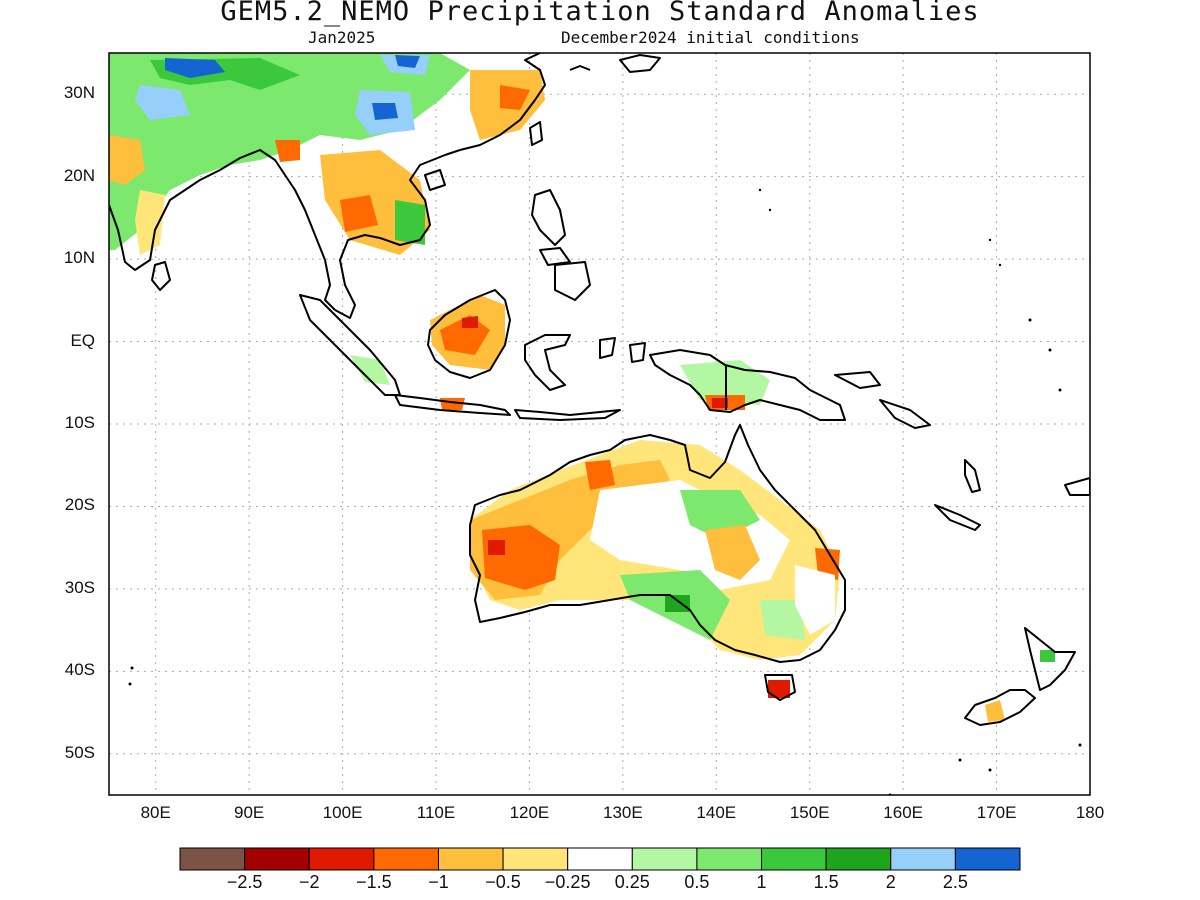 The image size is (1200, 900). I want to click on lat-tick-label: 50S, so click(79, 752).